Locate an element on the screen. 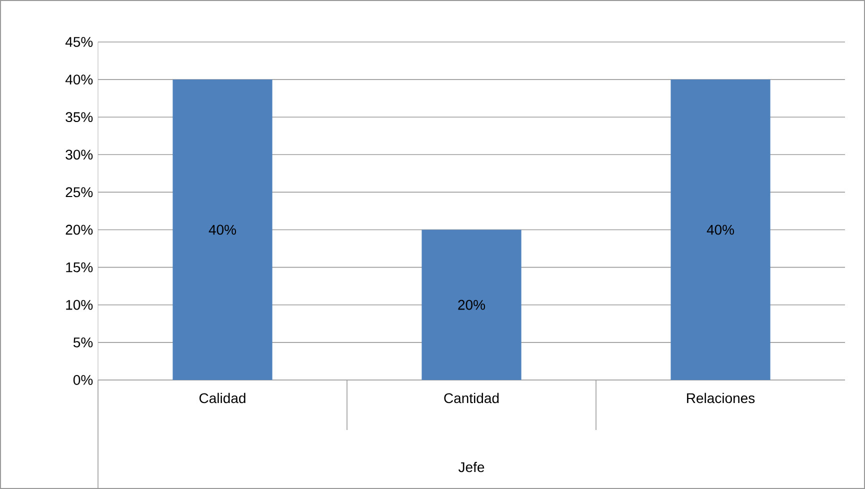 The height and width of the screenshot is (489, 865). y-tick-label: 15% is located at coordinates (79, 267).